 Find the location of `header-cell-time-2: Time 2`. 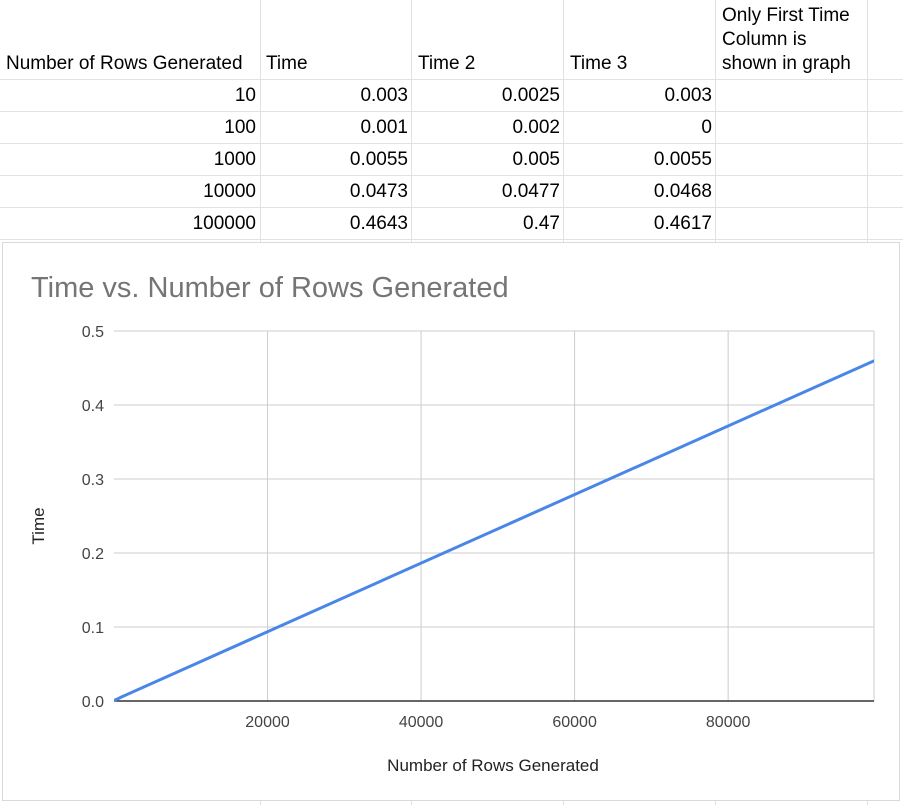

header-cell-time-2: Time 2 is located at coordinates (447, 63).